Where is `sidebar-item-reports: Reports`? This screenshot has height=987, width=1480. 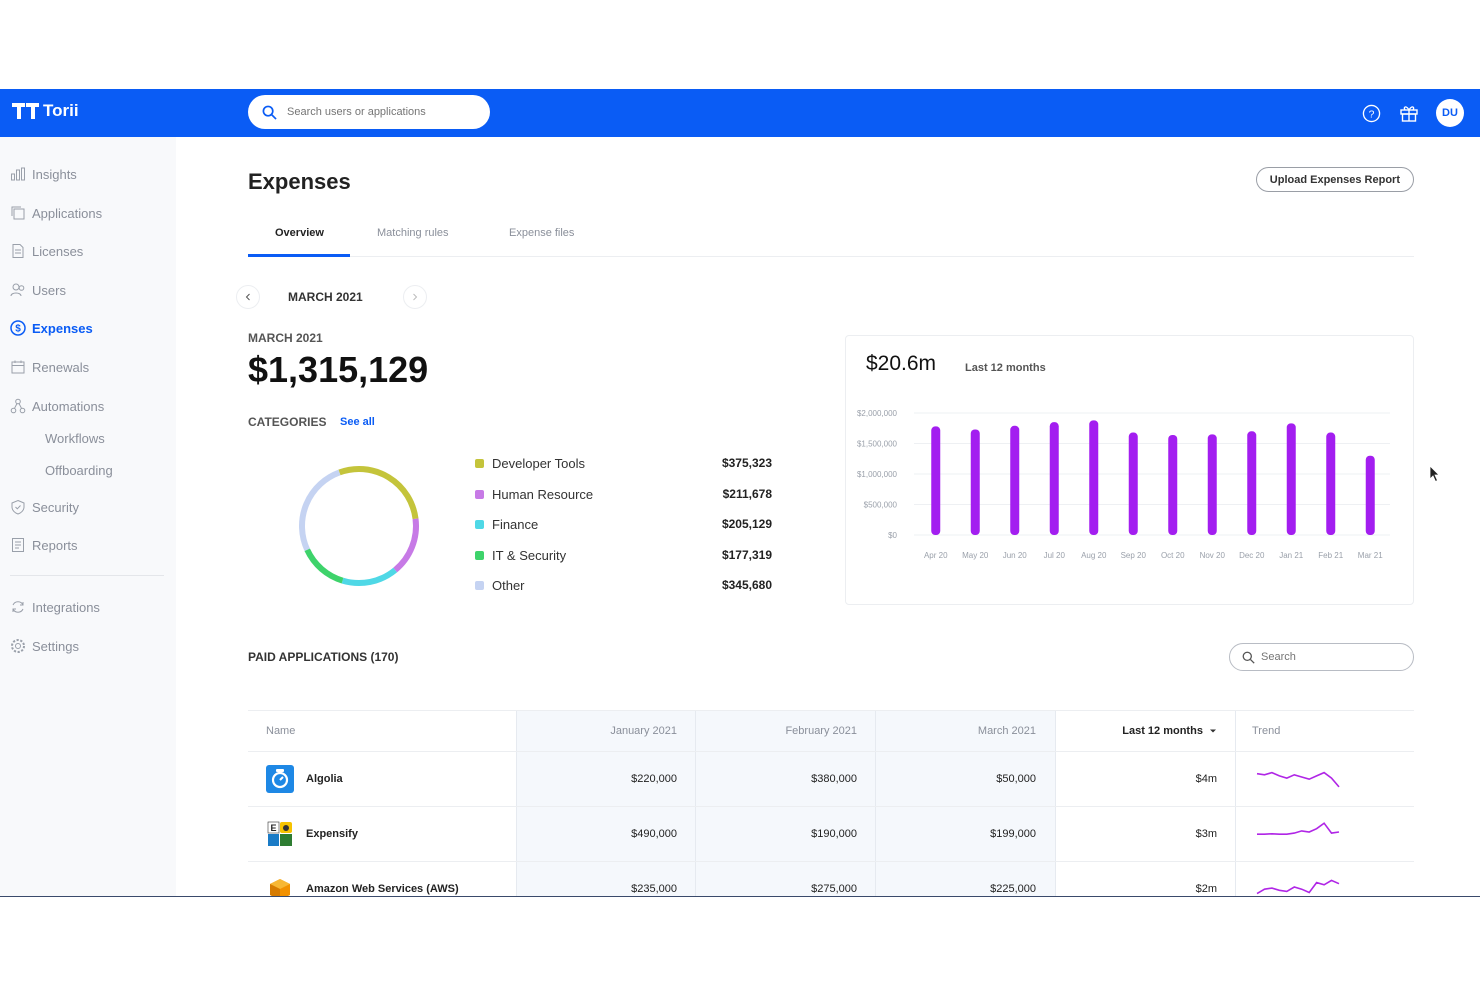
sidebar-item-reports: Reports is located at coordinates (44, 545).